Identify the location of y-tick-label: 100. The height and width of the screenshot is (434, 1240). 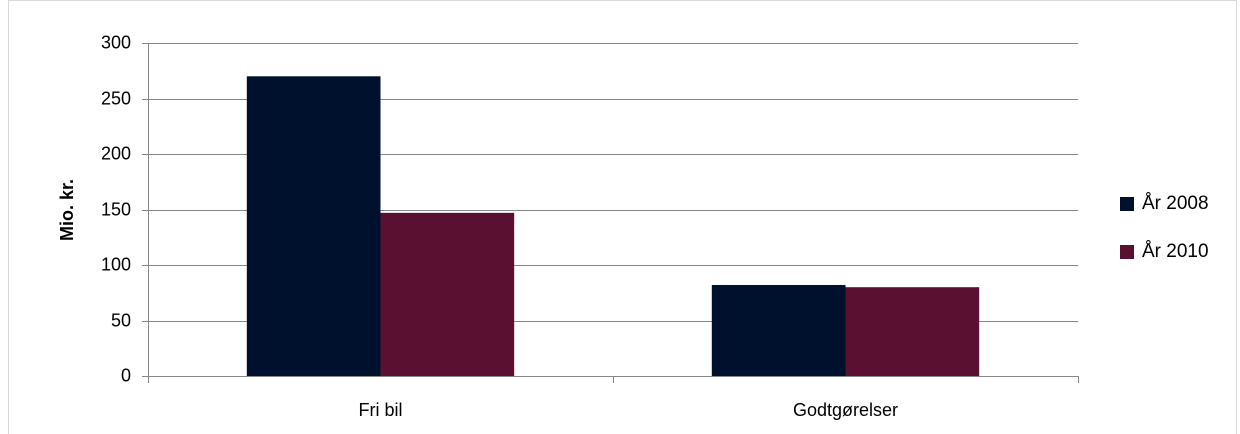
(116, 264).